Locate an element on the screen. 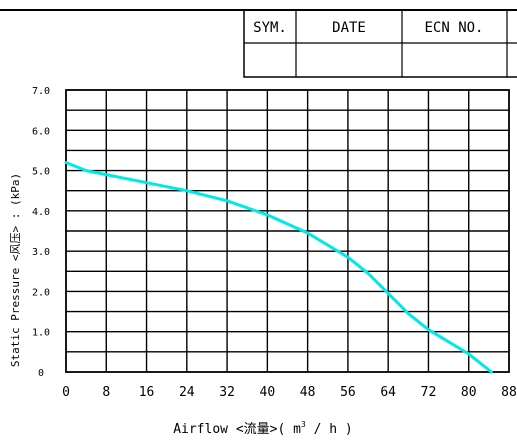 The height and width of the screenshot is (442, 517). x-axis-label-end: / h ) is located at coordinates (329, 429).